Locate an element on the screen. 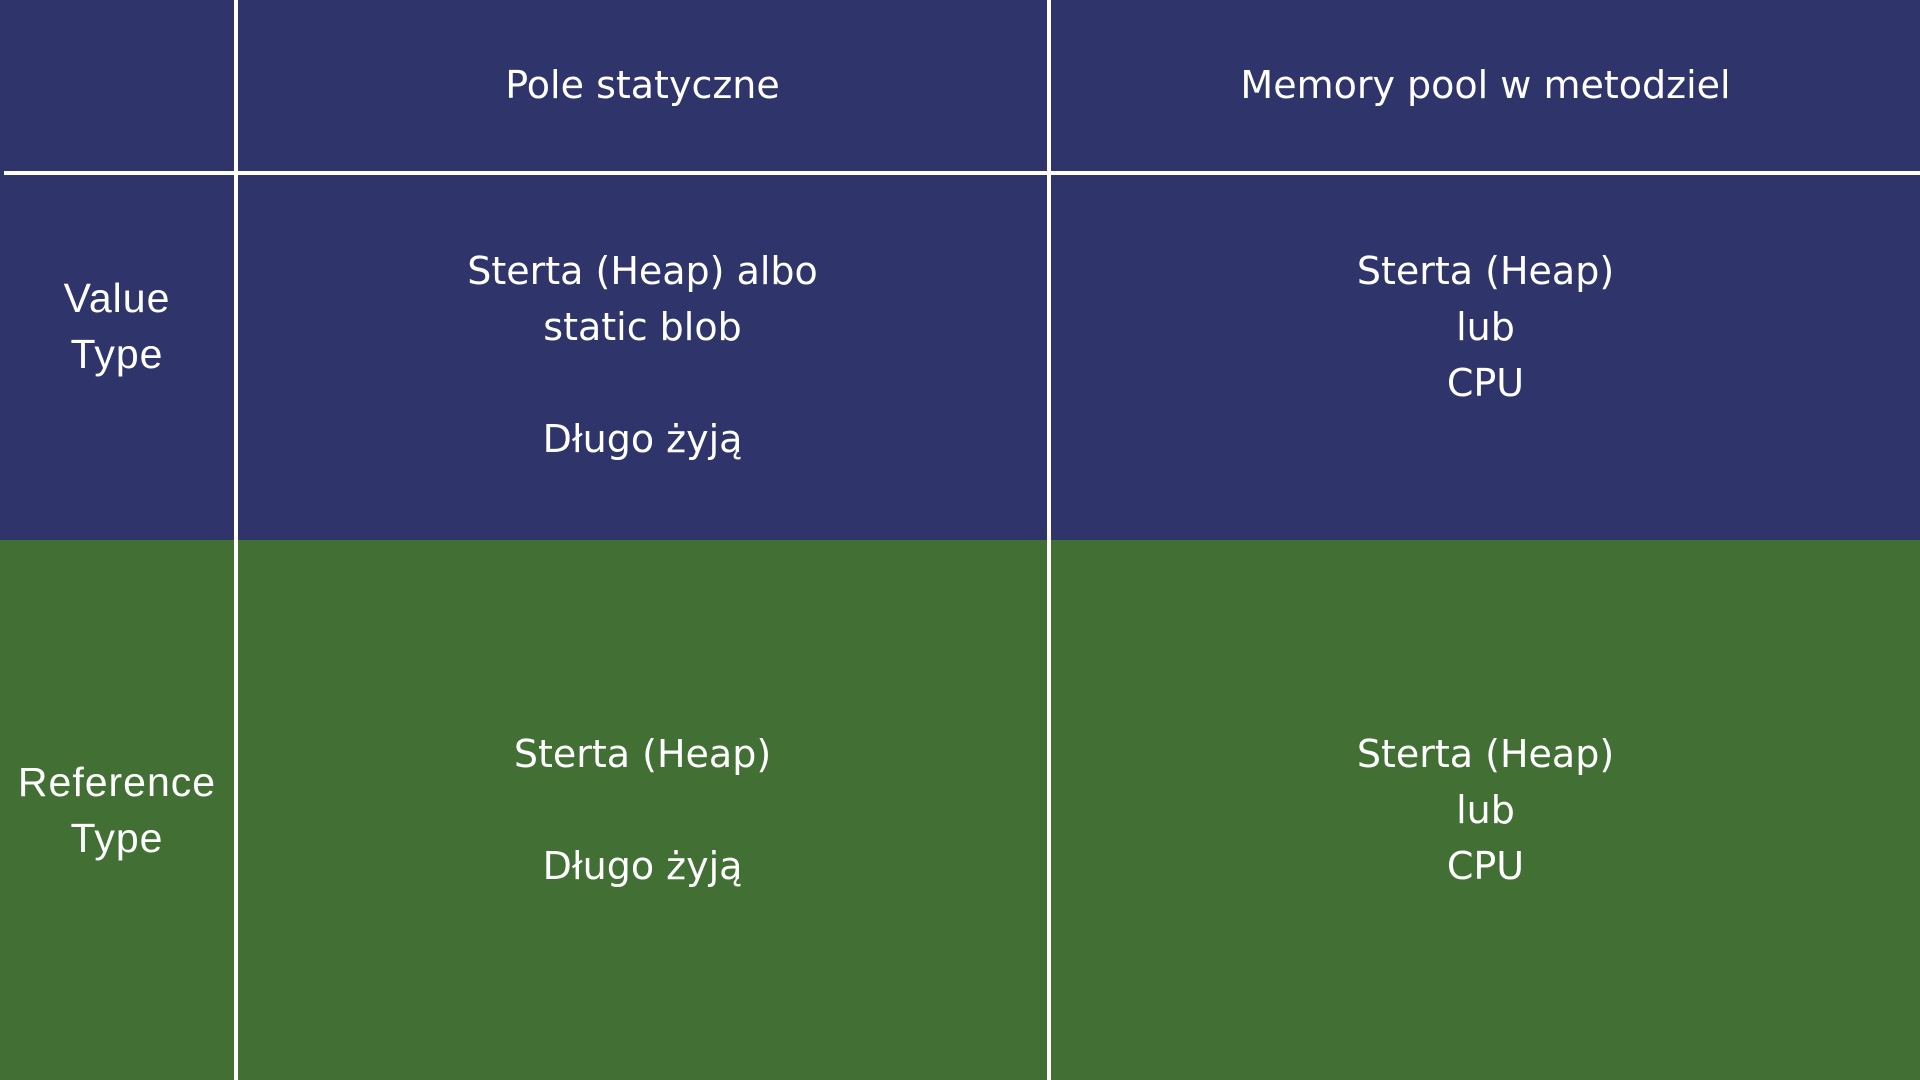 The height and width of the screenshot is (1080, 1920). cell-reference-type-static-field: Sterta (Heap) Długo żyją is located at coordinates (642, 810).